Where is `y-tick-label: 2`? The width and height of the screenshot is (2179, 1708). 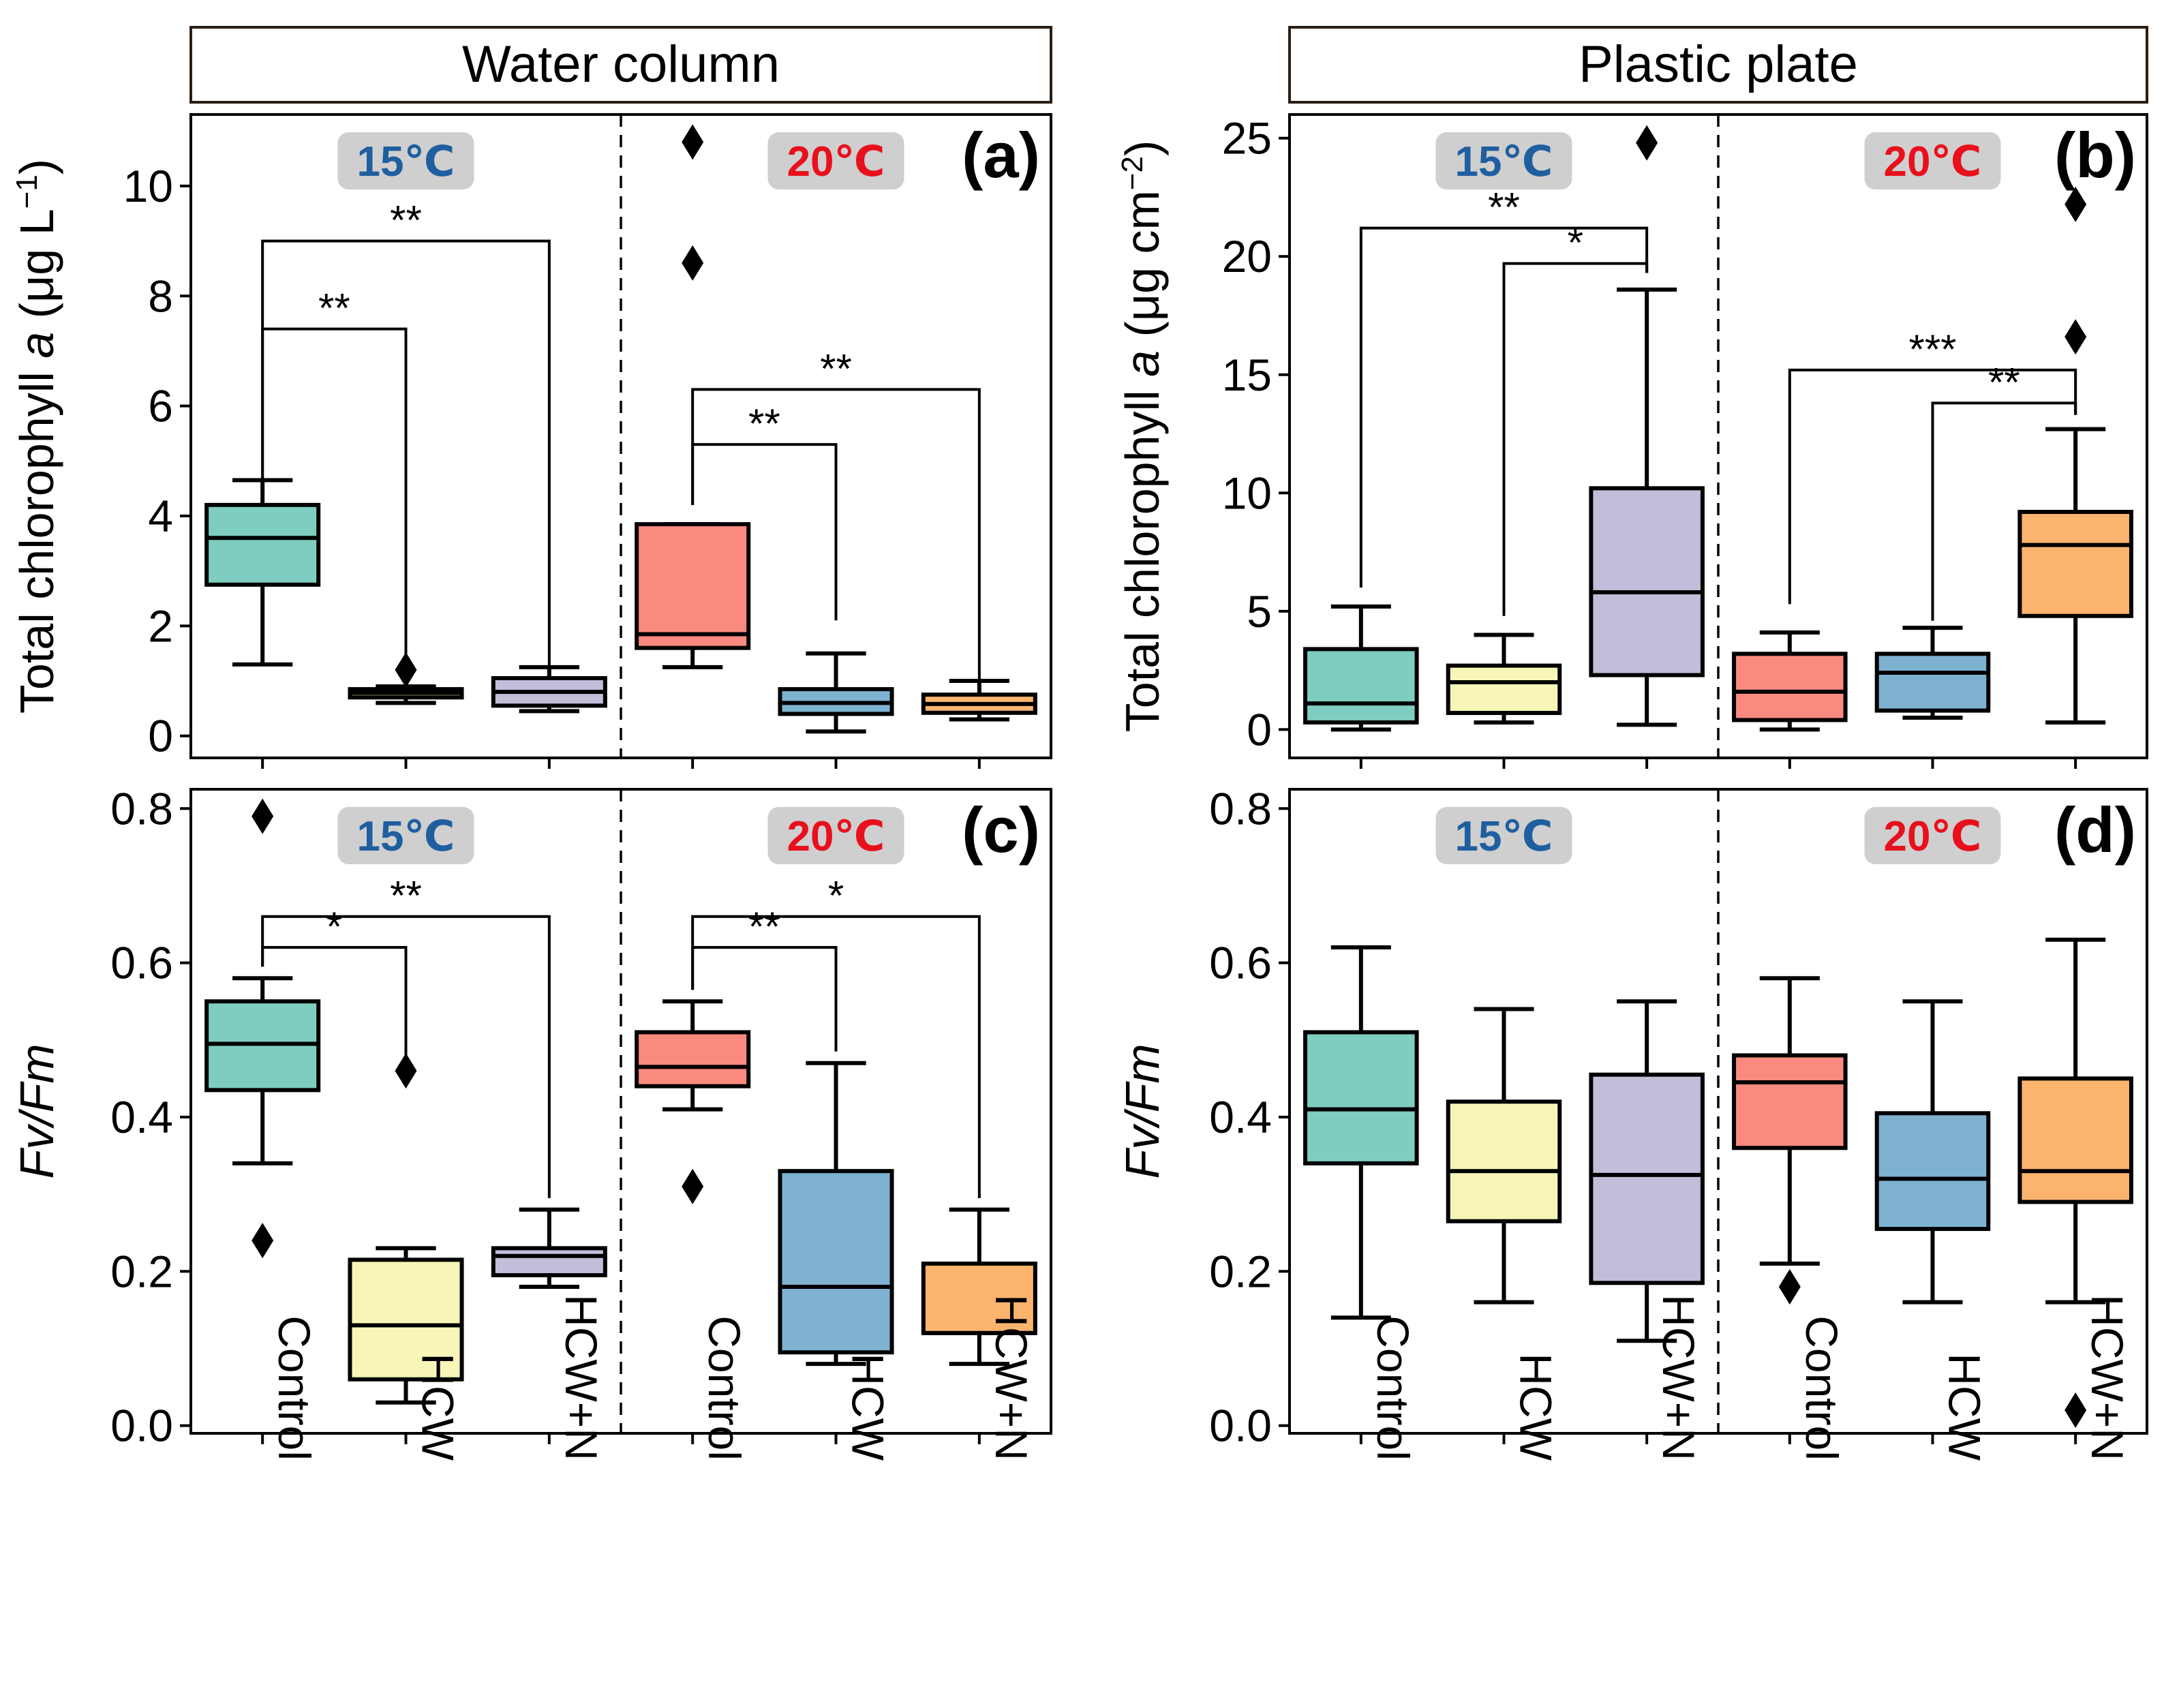 y-tick-label: 2 is located at coordinates (160, 625).